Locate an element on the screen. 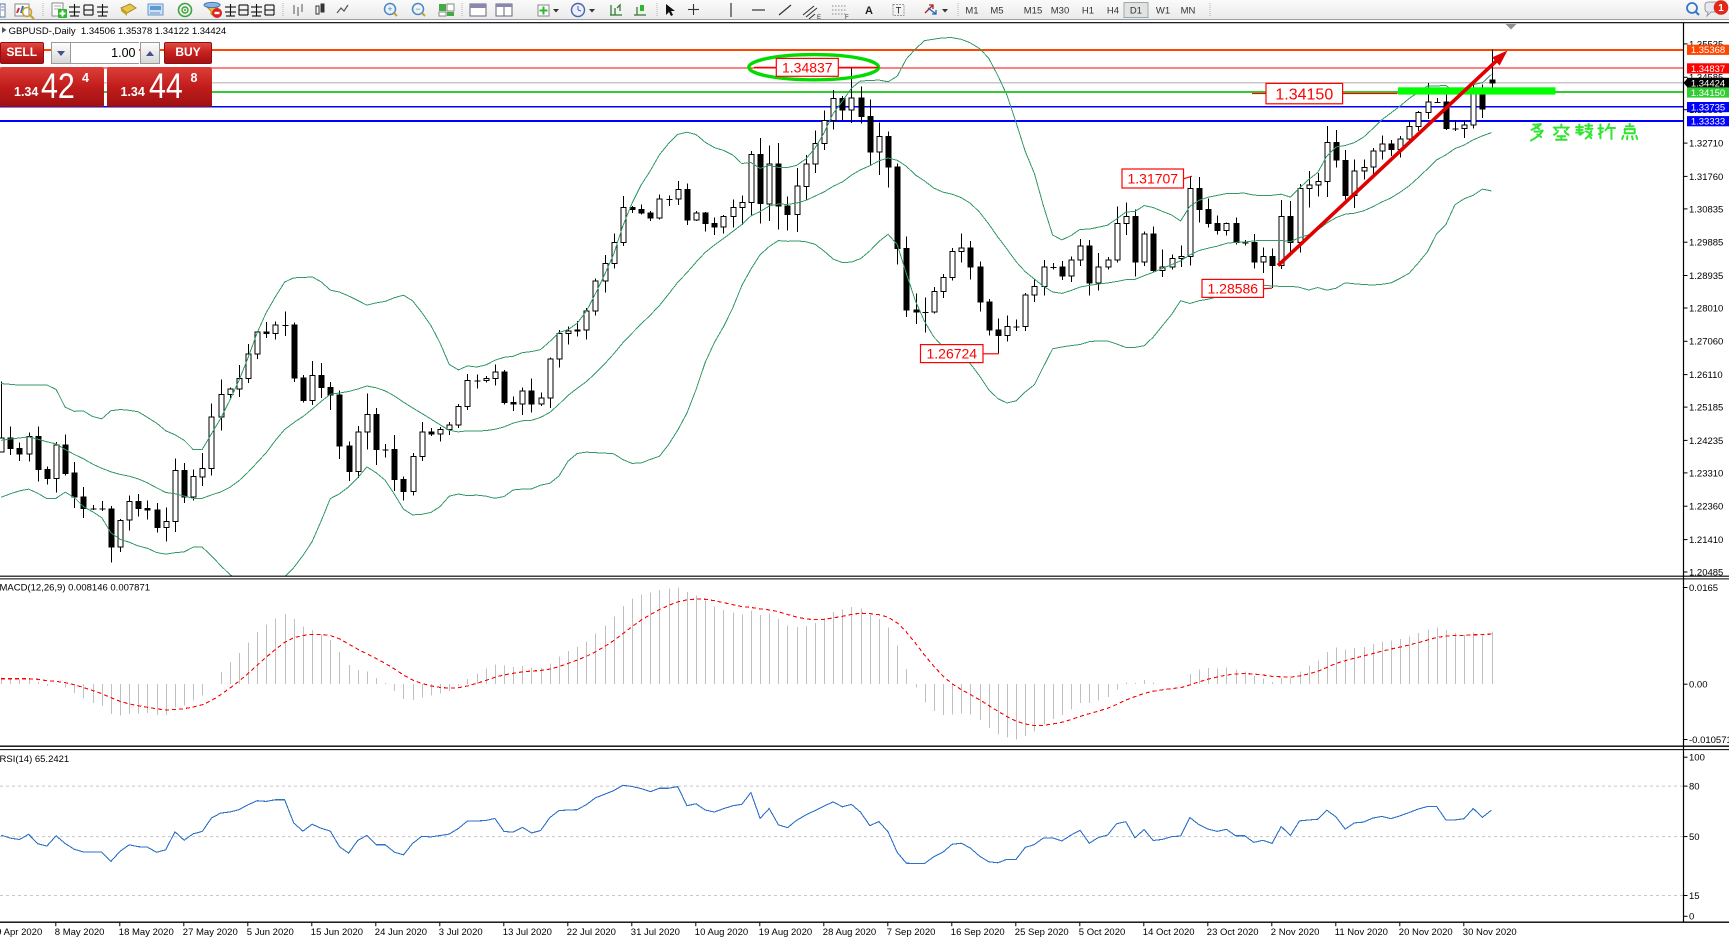 The width and height of the screenshot is (1729, 940). svg-text: 14 Oct 2020 is located at coordinates (1169, 932).